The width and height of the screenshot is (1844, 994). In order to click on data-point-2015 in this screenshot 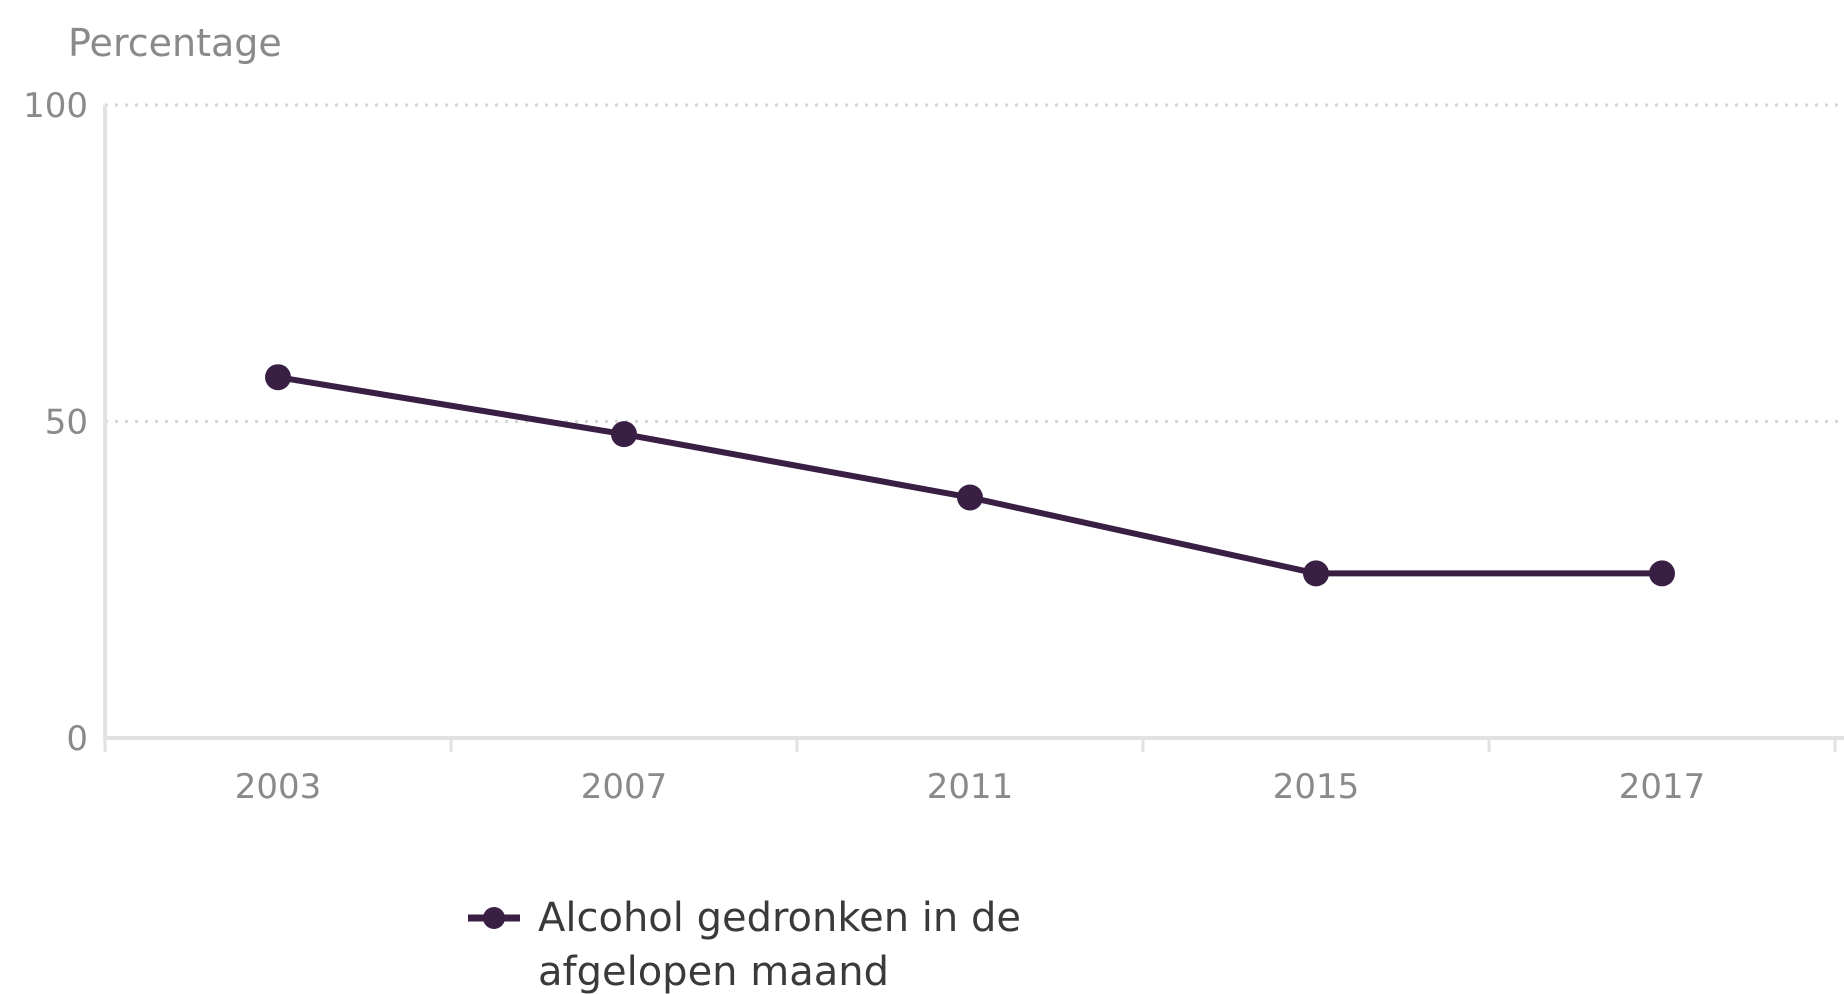, I will do `click(1316, 573)`.